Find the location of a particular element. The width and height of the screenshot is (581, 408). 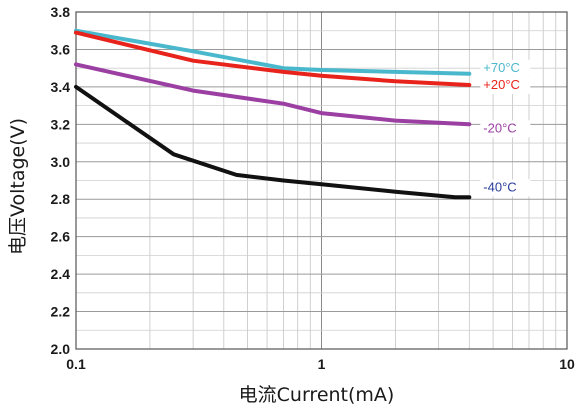

series-label-2: -20°C is located at coordinates (505, 129).